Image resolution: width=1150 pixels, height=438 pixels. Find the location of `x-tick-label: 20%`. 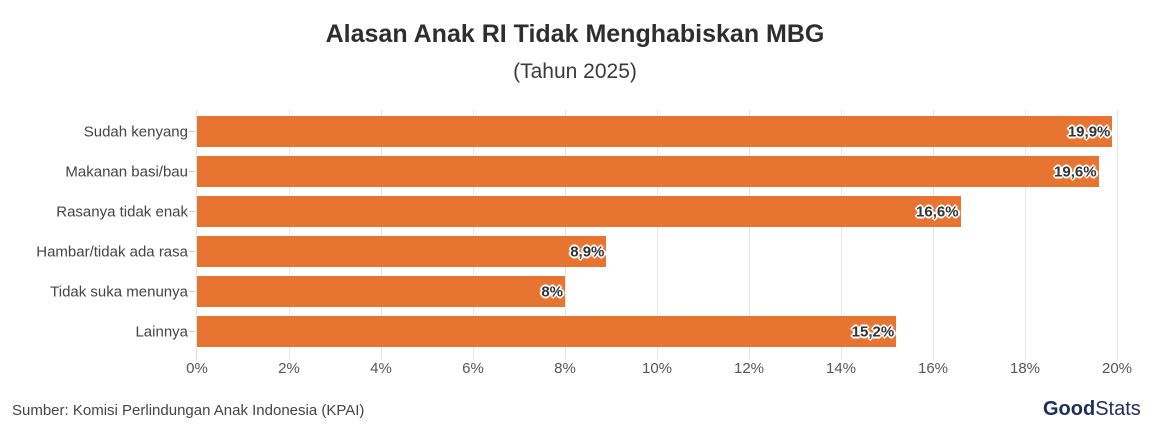

x-tick-label: 20% is located at coordinates (1117, 368).